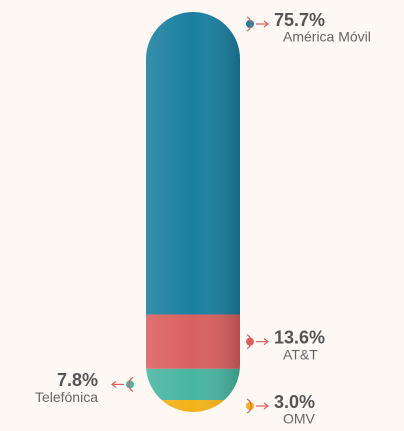 The width and height of the screenshot is (404, 431). What do you see at coordinates (299, 419) in the screenshot?
I see `category-label: OMV` at bounding box center [299, 419].